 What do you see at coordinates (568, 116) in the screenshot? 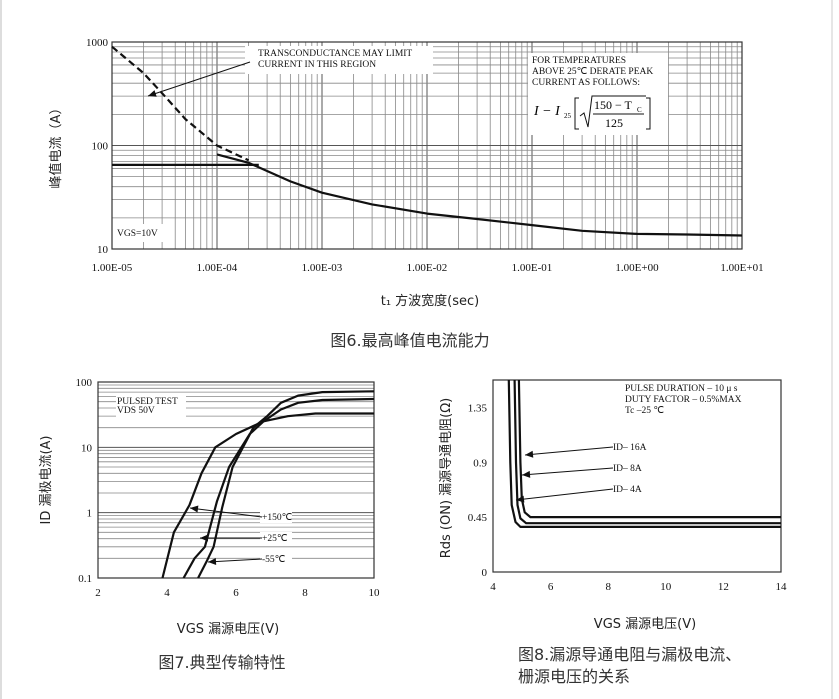
I see `formula-sub: 25` at bounding box center [568, 116].